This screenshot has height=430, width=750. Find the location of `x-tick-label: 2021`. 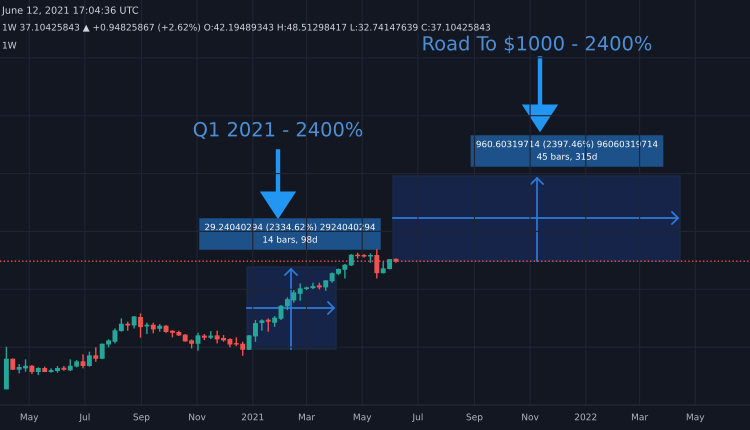

x-tick-label: 2021 is located at coordinates (253, 416).